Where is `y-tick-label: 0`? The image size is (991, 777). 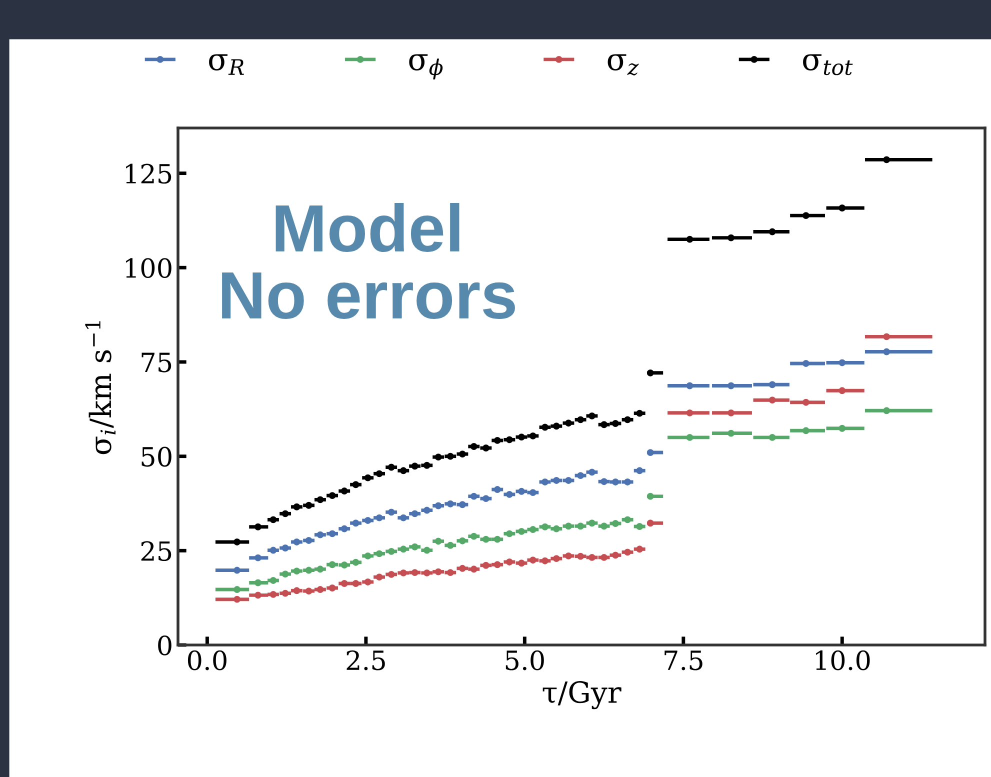 y-tick-label: 0 is located at coordinates (165, 645).